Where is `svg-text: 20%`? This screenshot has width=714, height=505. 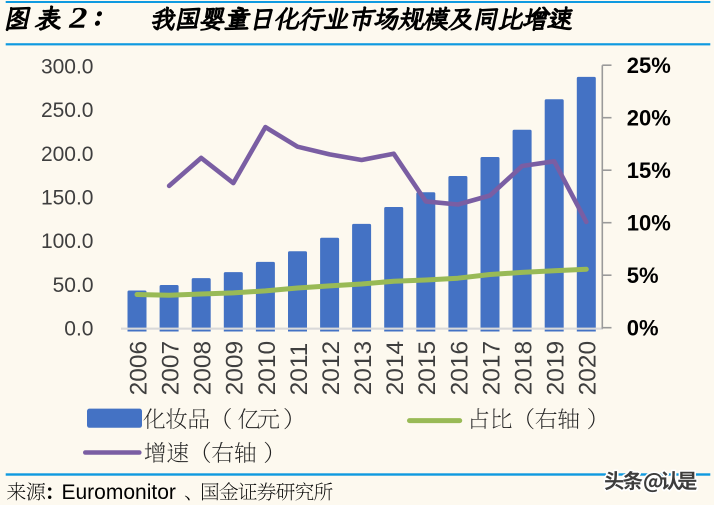 svg-text: 20% is located at coordinates (649, 118).